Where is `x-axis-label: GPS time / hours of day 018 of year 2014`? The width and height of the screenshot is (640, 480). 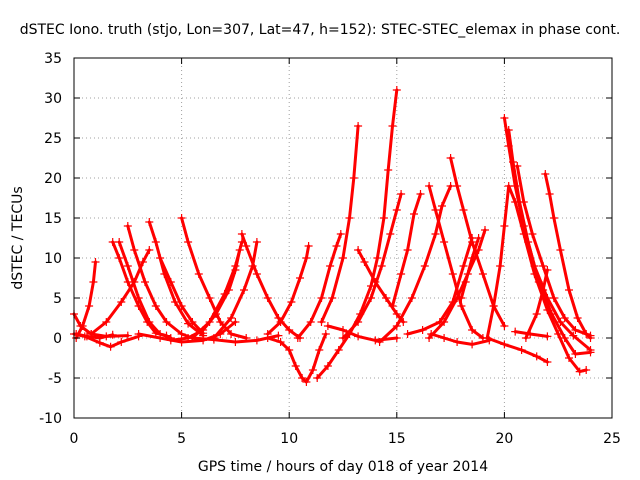 x-axis-label: GPS time / hours of day 018 of year 2014 is located at coordinates (343, 467).